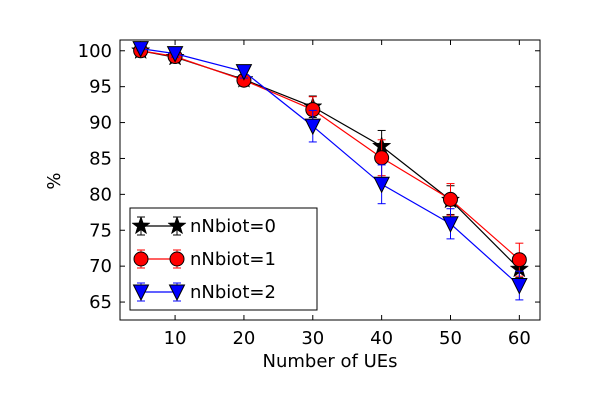 This screenshot has height=400, width=600. What do you see at coordinates (519, 338) in the screenshot?
I see `x-tick-label: 60` at bounding box center [519, 338].